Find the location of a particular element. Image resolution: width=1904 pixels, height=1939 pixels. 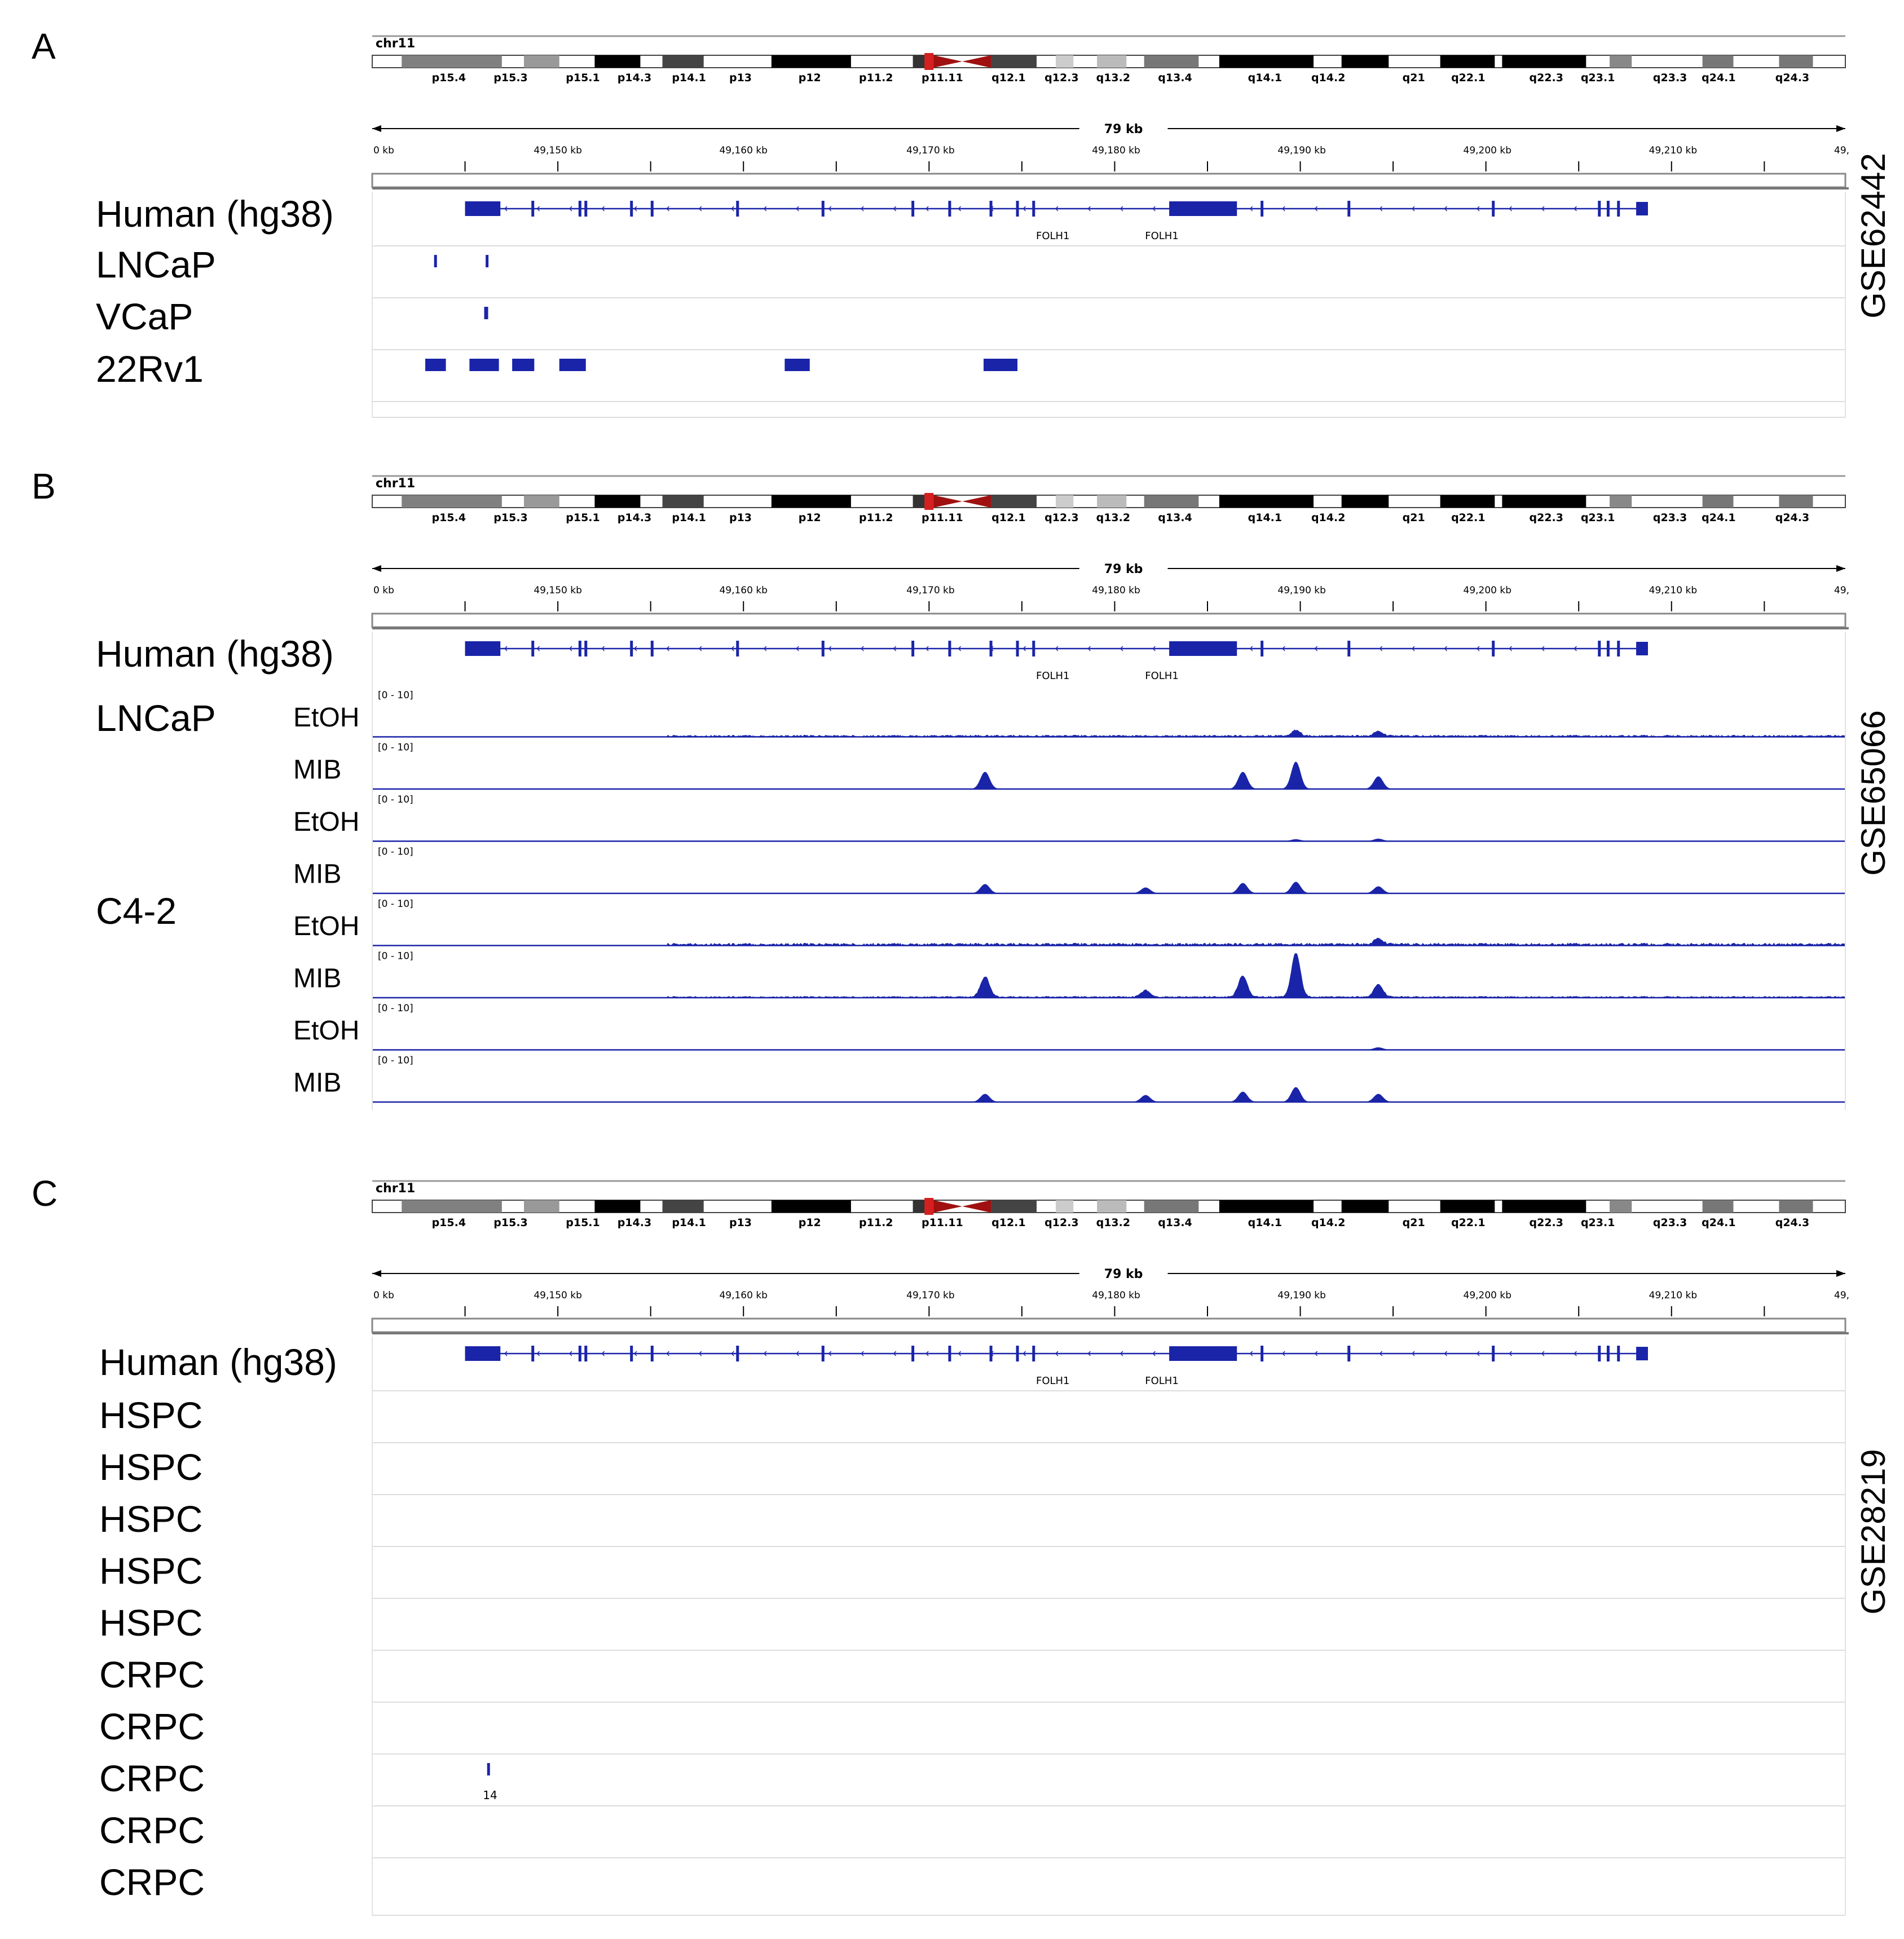

arrow-right is located at coordinates (1841, 568).